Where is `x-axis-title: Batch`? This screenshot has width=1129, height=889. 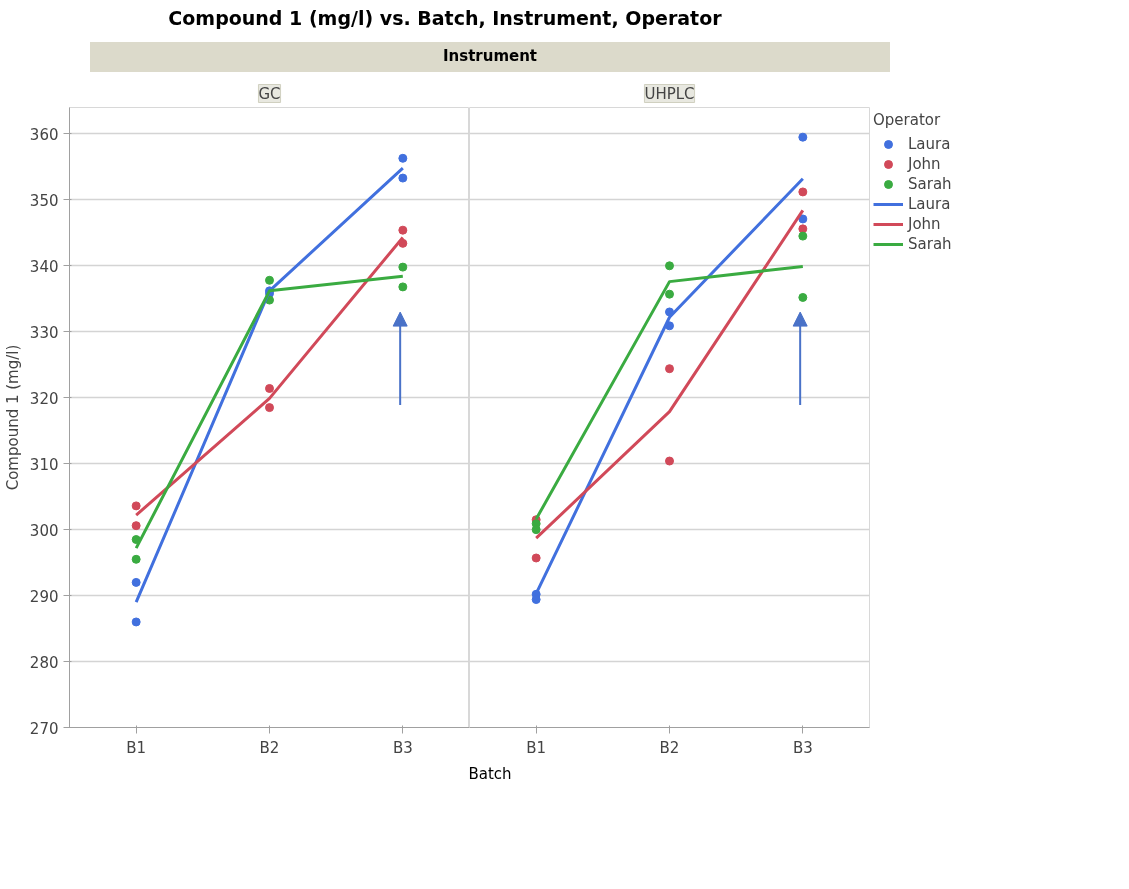 x-axis-title: Batch is located at coordinates (490, 774).